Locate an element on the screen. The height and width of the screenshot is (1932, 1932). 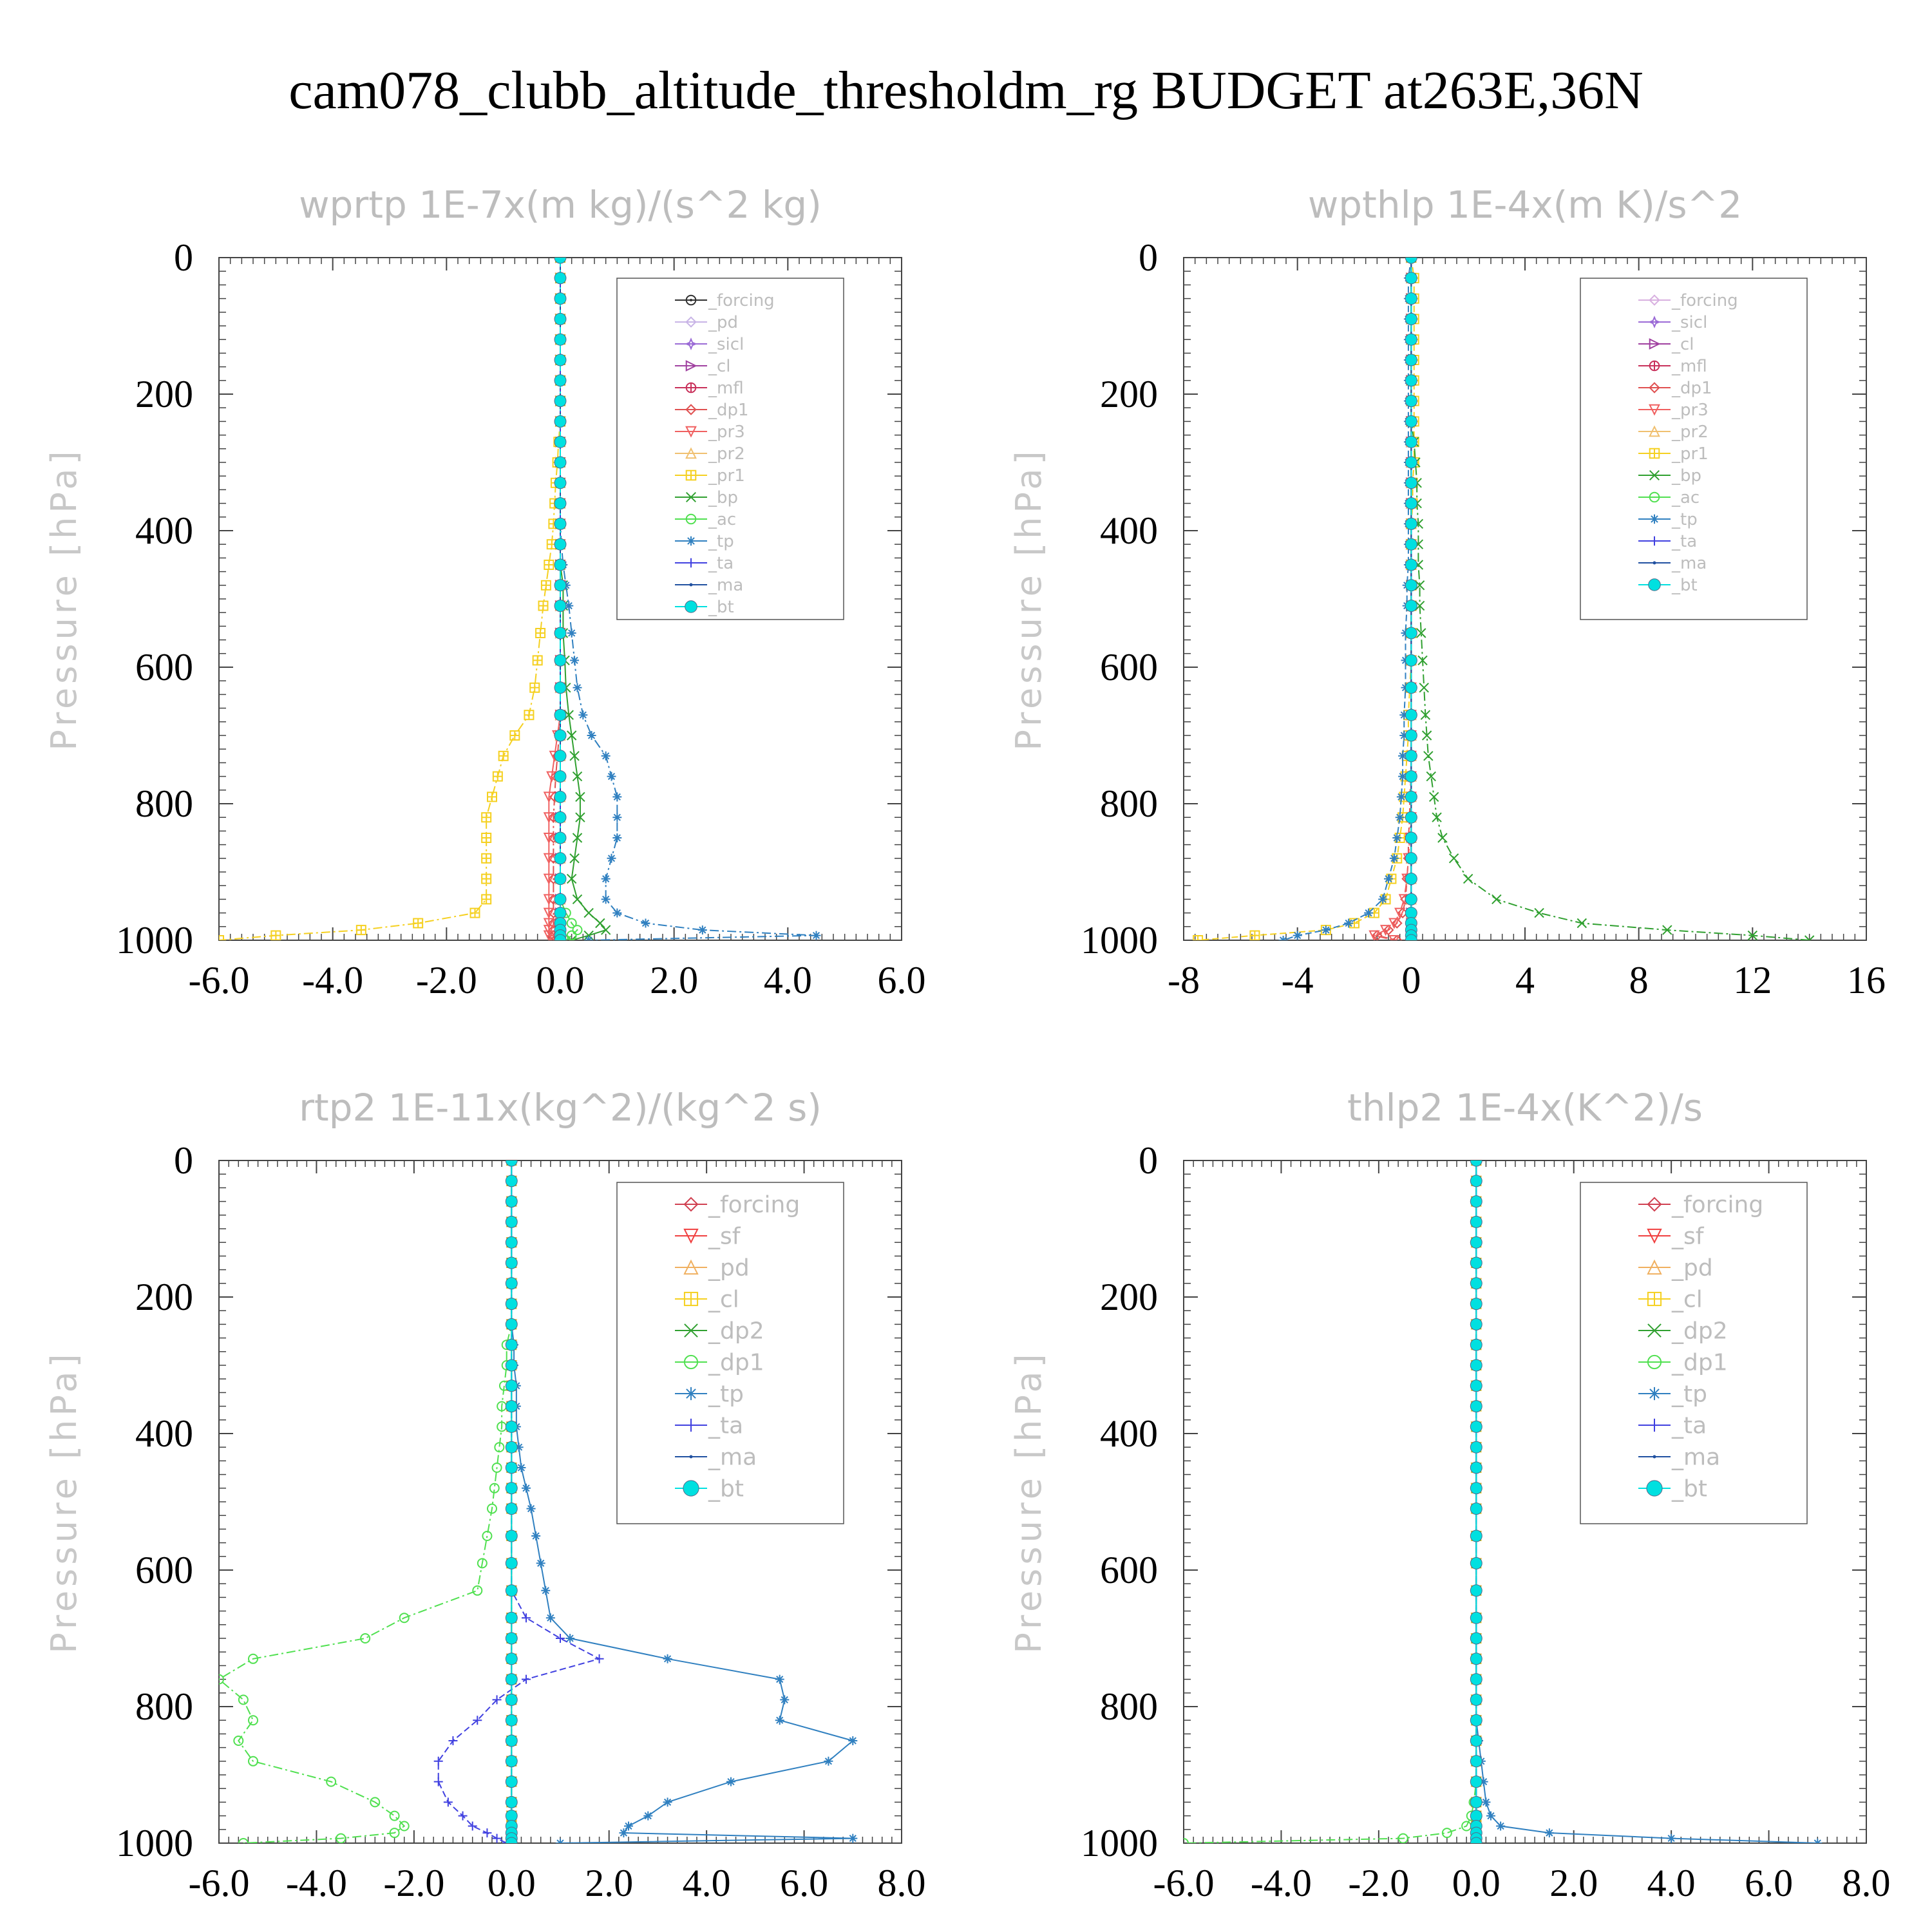
legend-item-ac: _ac is located at coordinates (706, 519).